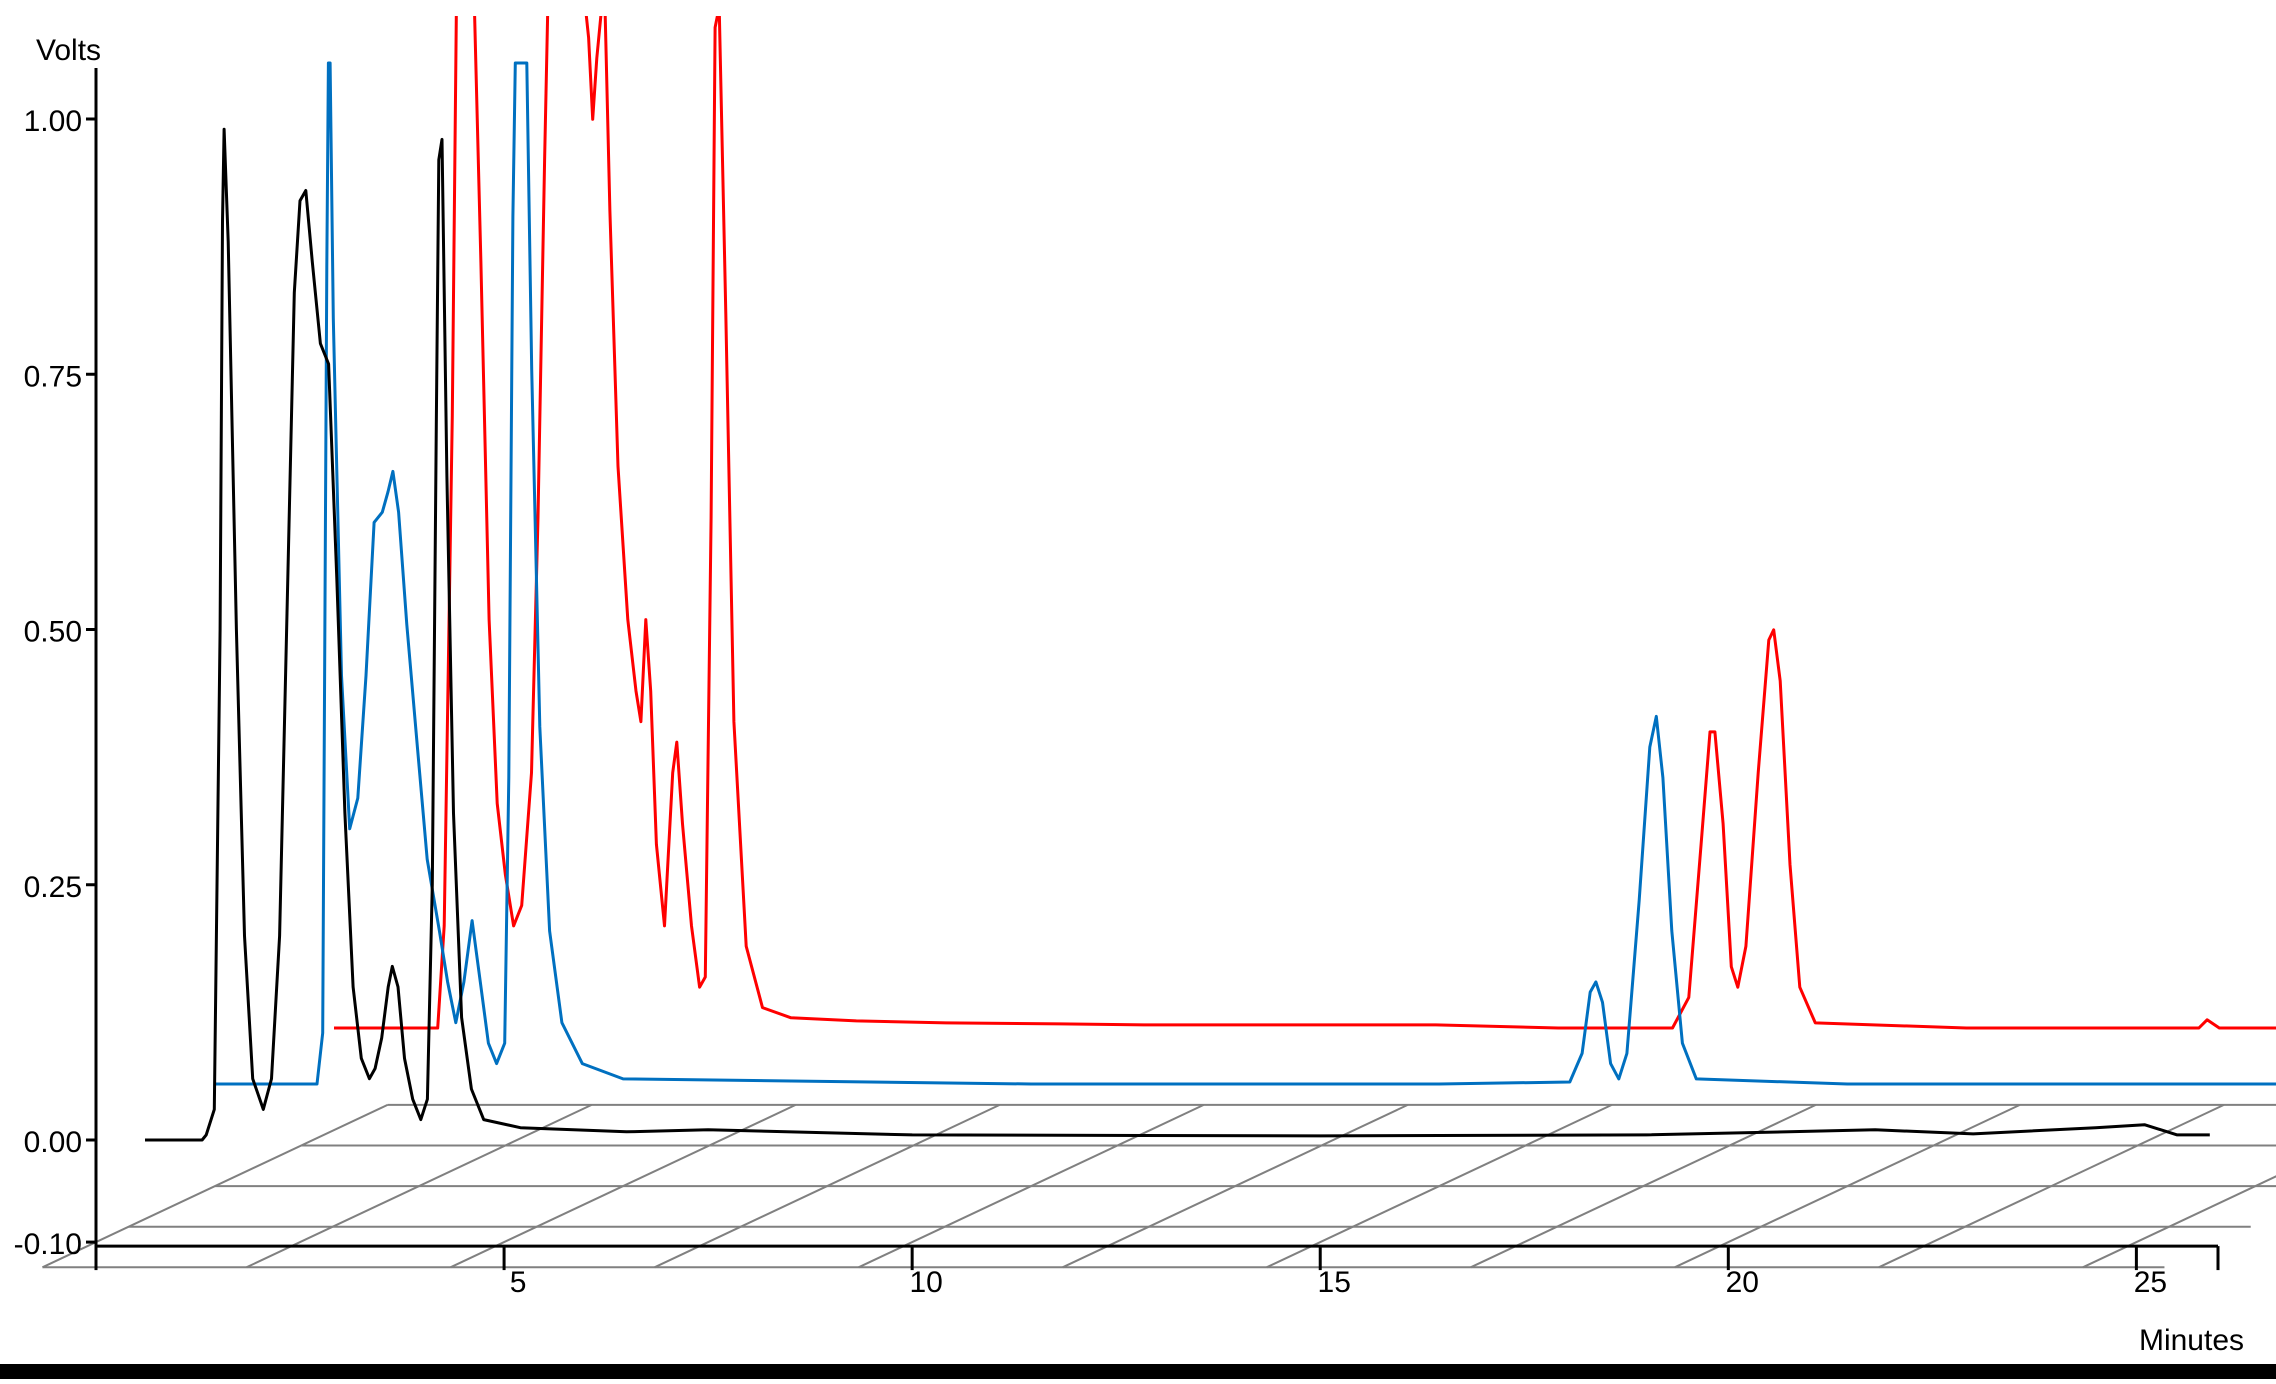  Describe the element at coordinates (48, 1244) in the screenshot. I see `y-tick-label: -0.10` at that location.